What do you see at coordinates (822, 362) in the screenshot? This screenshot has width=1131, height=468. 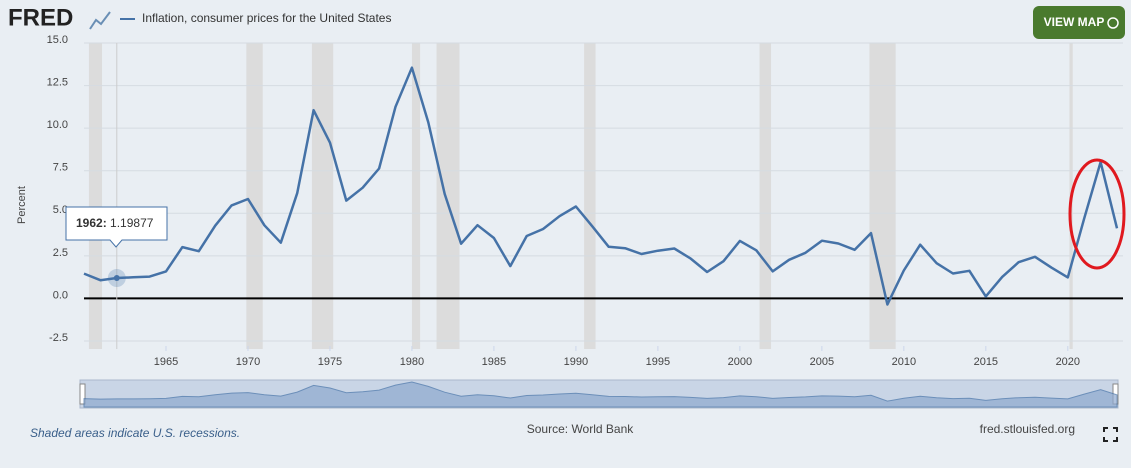 I see `x-tick-label: 2005` at bounding box center [822, 362].